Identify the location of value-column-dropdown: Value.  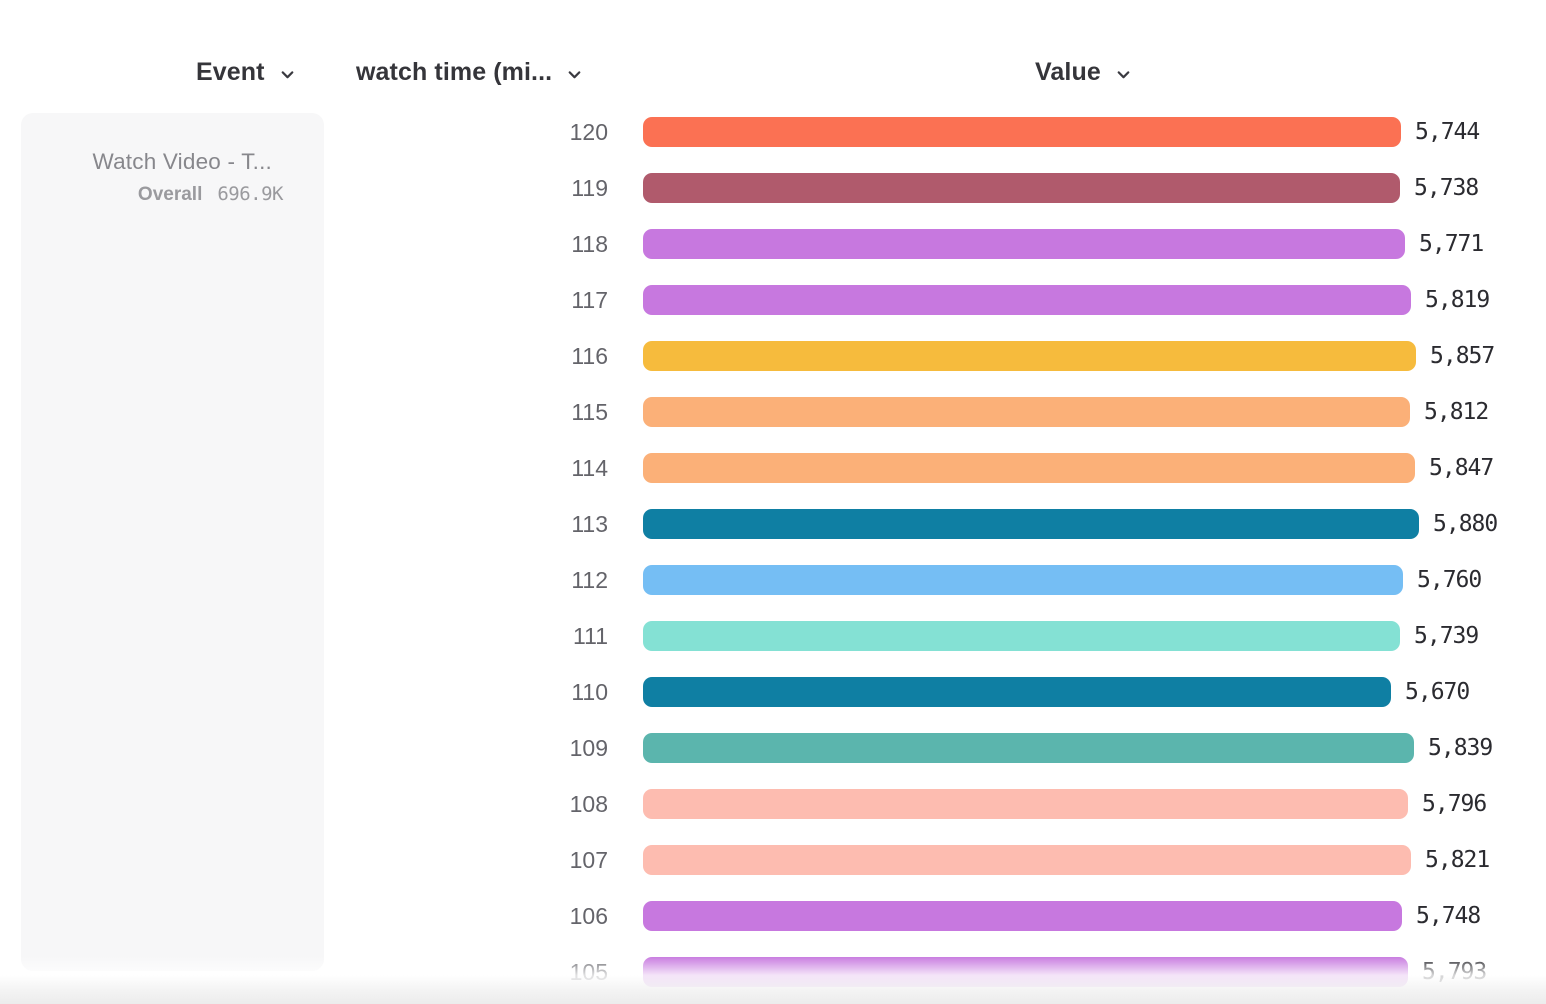
(1083, 72).